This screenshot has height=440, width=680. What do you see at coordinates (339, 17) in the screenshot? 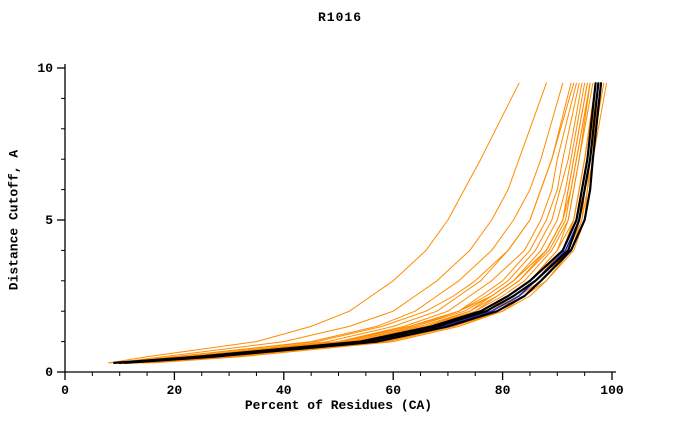
I see `chart-title: R1016` at bounding box center [339, 17].